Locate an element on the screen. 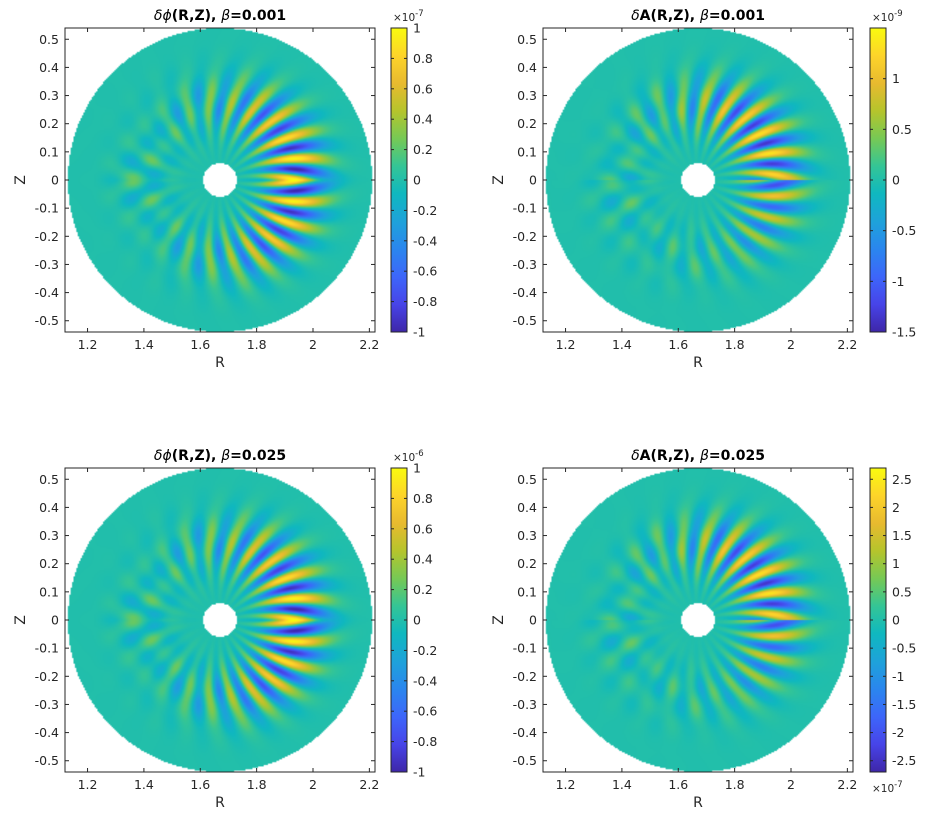 The height and width of the screenshot is (822, 930). colorbar-tick-label: -1.5 is located at coordinates (904, 704).